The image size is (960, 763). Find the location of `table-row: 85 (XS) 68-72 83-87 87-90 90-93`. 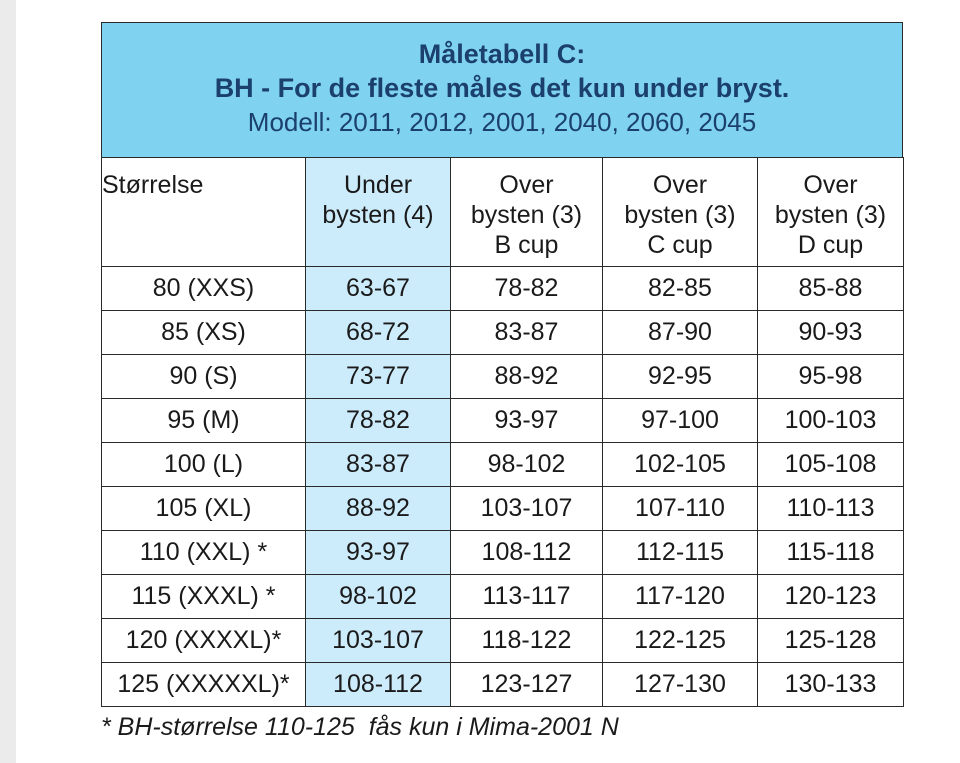

table-row: 85 (XS) 68-72 83-87 87-90 90-93 is located at coordinates (502, 332).